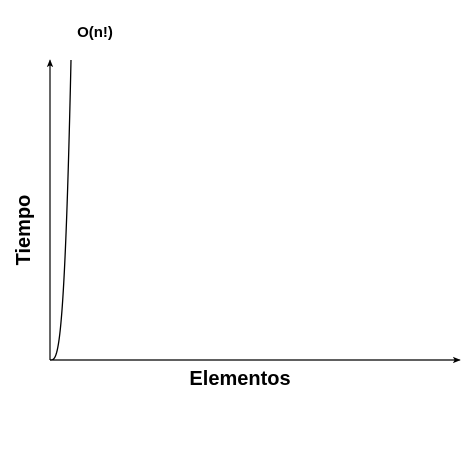  Describe the element at coordinates (61, 210) in the screenshot. I see `series-line-factorial` at that location.